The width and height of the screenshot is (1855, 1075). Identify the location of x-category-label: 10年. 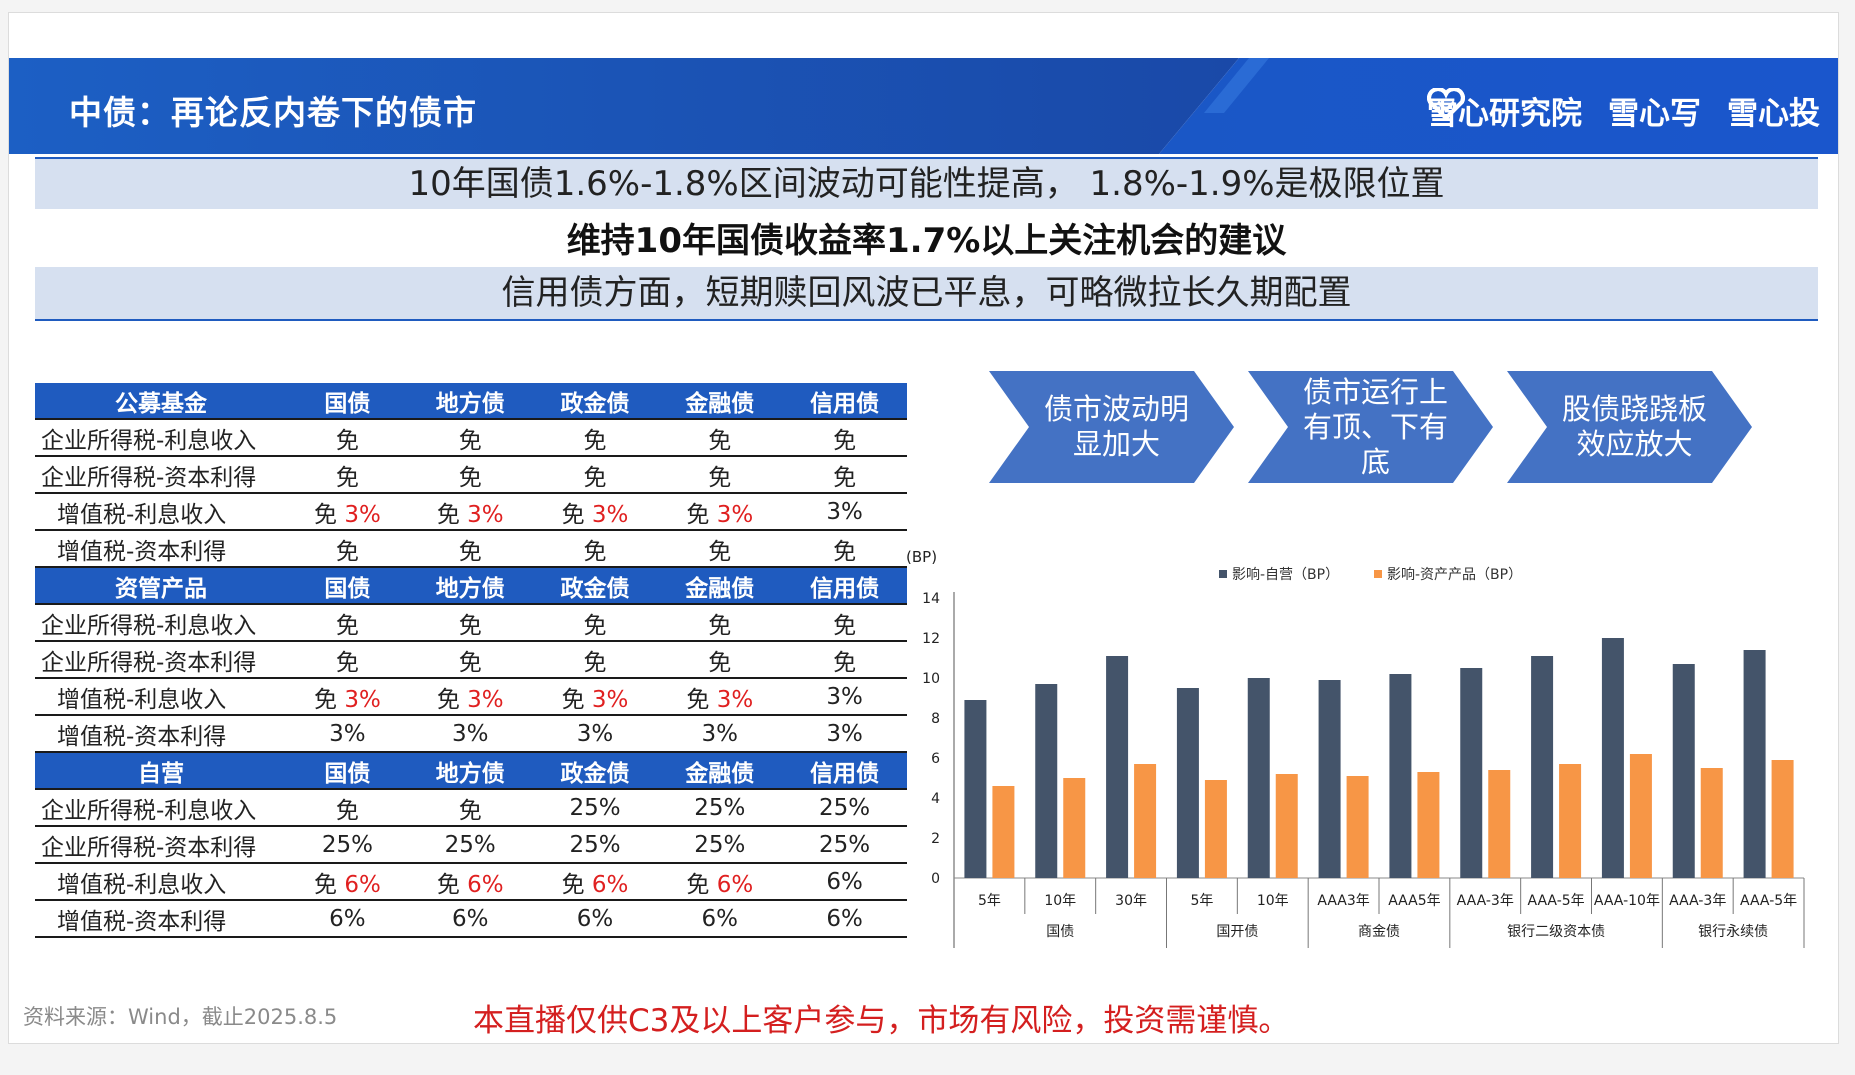
(1273, 901).